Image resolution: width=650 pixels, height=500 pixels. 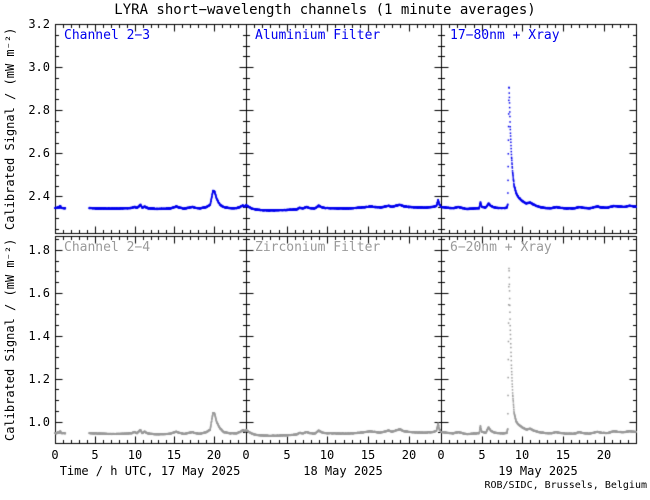 What do you see at coordinates (107, 247) in the screenshot?
I see `panel-label-channel-2-4: Channel 2−4` at bounding box center [107, 247].